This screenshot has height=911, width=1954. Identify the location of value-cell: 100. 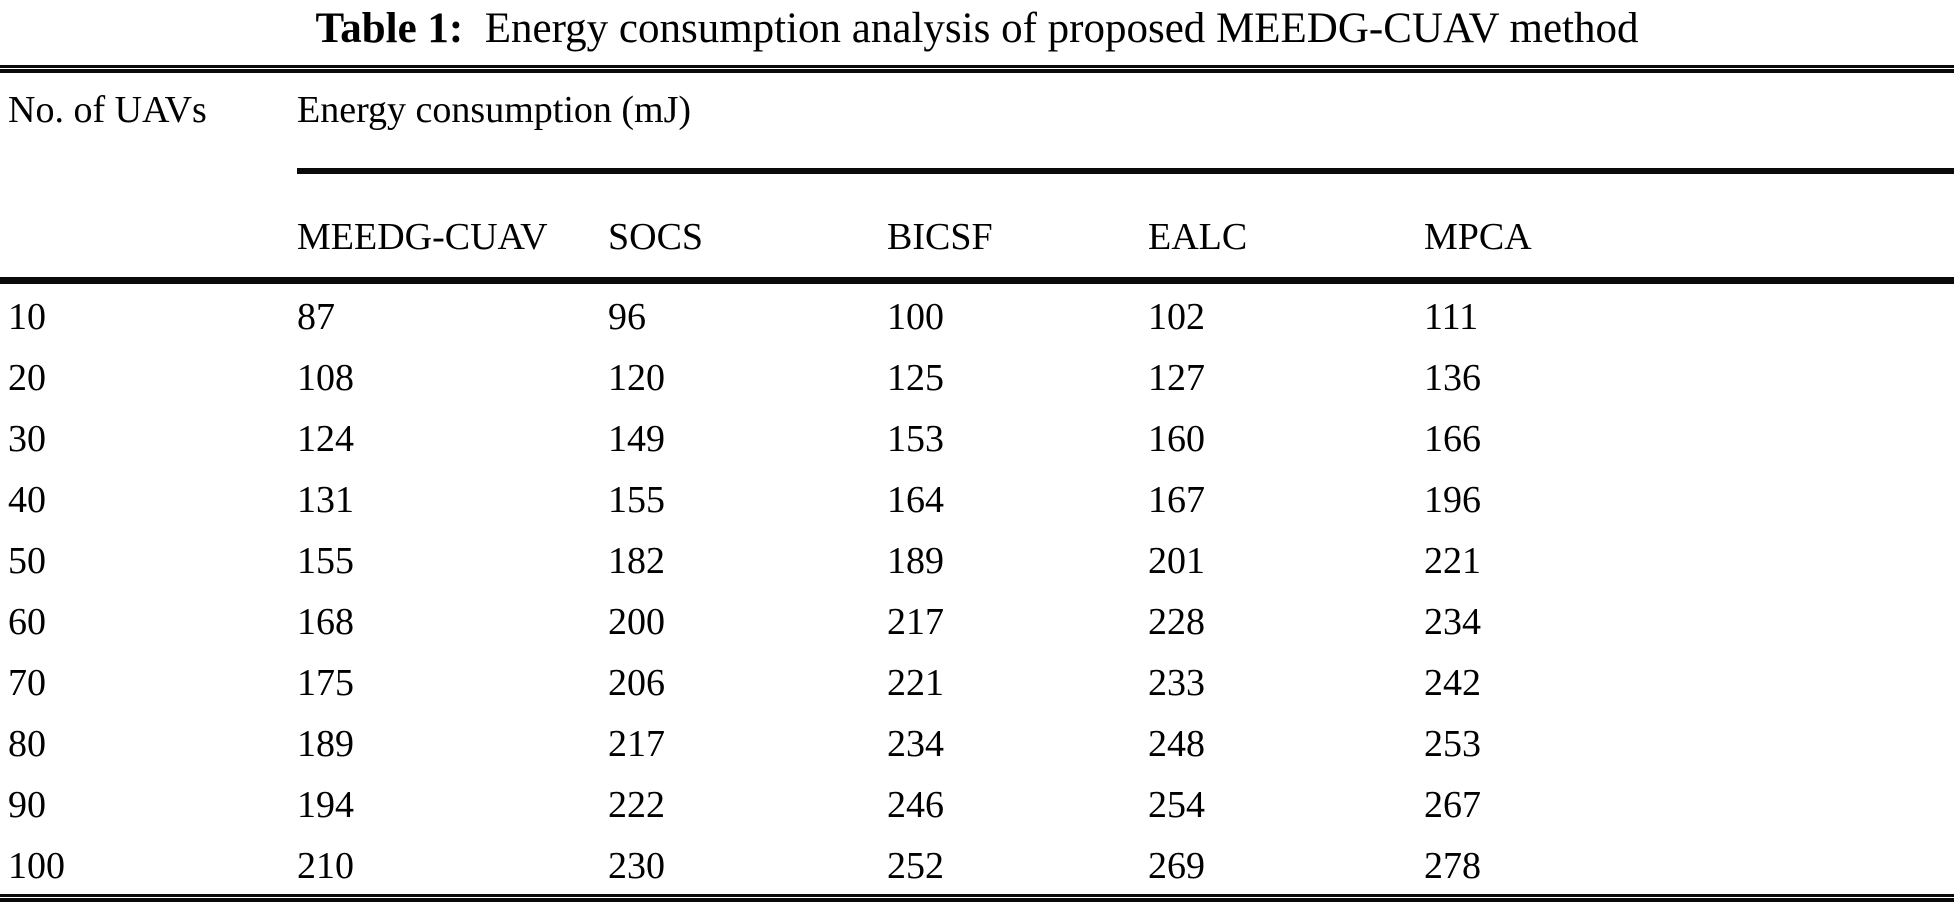
(915, 317).